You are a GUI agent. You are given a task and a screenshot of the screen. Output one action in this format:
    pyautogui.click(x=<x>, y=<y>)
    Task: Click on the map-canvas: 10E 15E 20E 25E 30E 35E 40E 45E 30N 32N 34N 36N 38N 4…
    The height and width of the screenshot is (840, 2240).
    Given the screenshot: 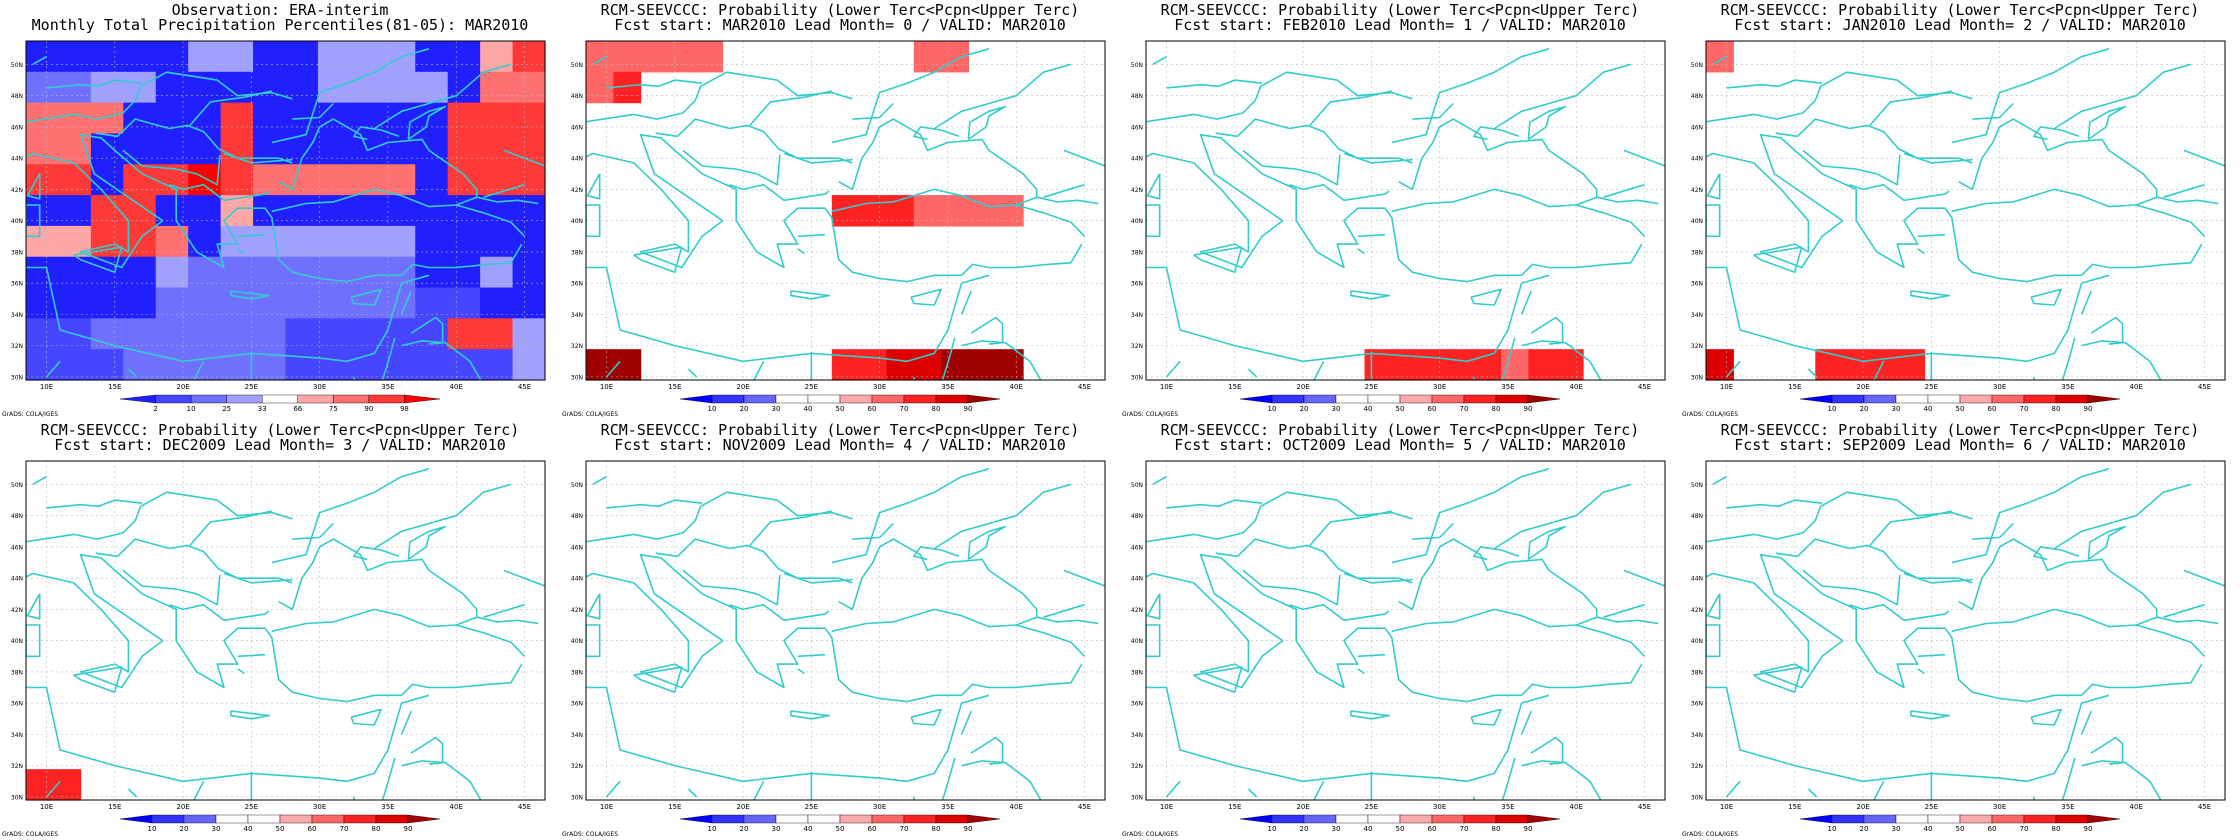 What is the action you would take?
    pyautogui.click(x=1398, y=226)
    